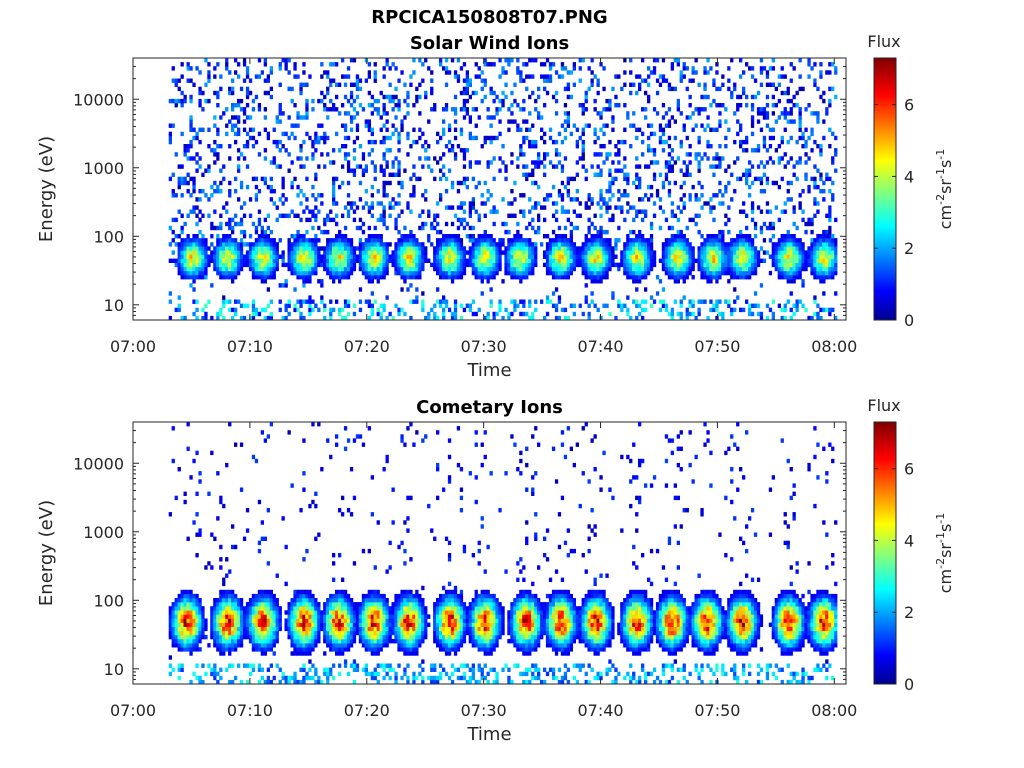  Describe the element at coordinates (489, 43) in the screenshot. I see `panel-title: Solar Wind Ions` at that location.